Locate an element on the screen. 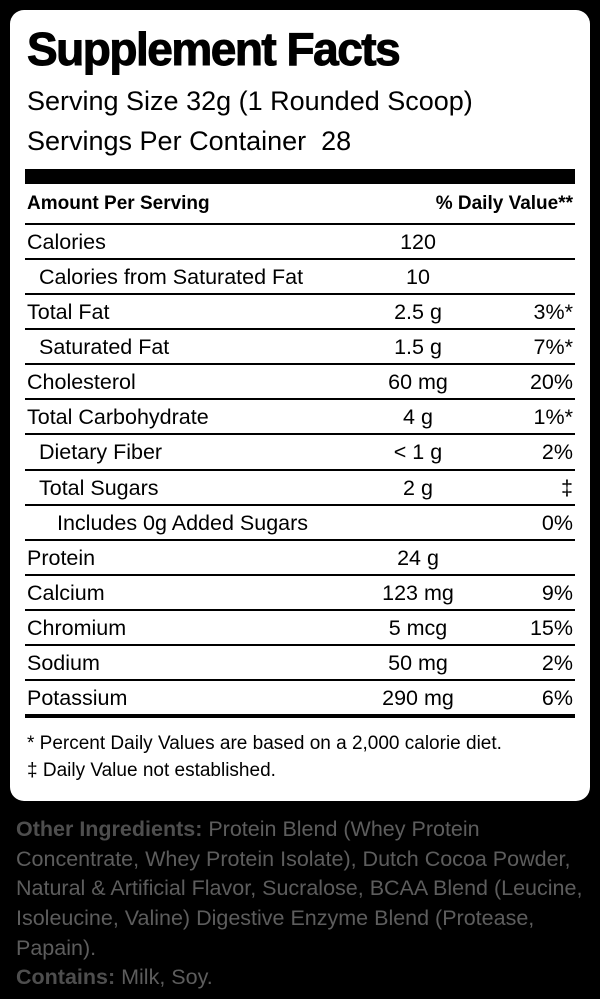  contains-label: Contains: is located at coordinates (66, 977).